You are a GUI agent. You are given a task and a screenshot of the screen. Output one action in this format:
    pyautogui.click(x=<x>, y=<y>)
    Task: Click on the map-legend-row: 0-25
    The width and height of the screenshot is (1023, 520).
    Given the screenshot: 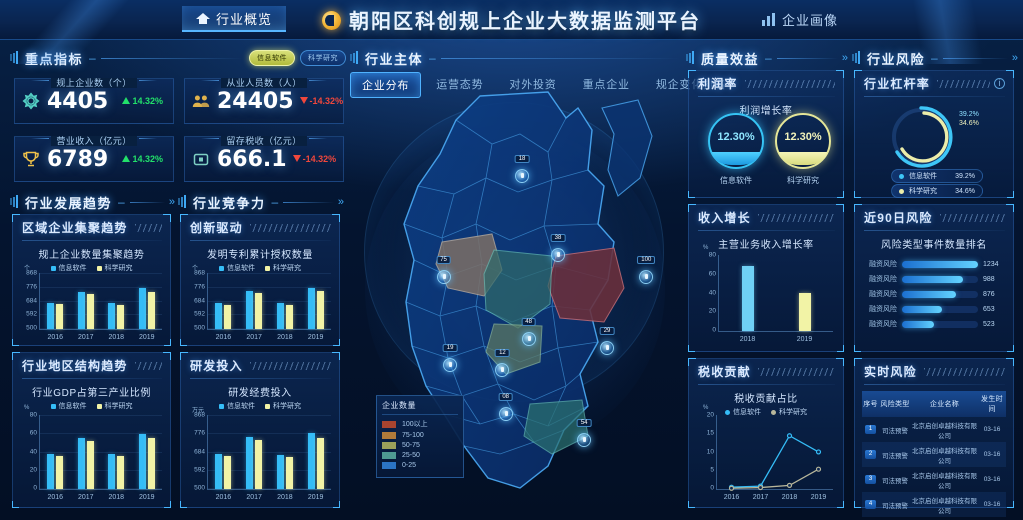 What is the action you would take?
    pyautogui.click(x=420, y=465)
    